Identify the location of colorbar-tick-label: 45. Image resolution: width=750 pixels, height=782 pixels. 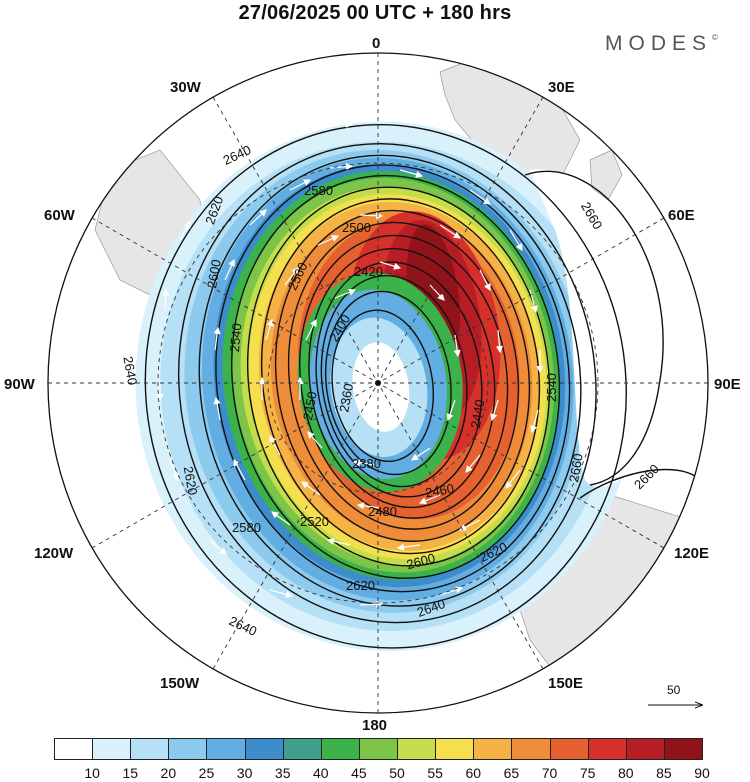
(359, 773).